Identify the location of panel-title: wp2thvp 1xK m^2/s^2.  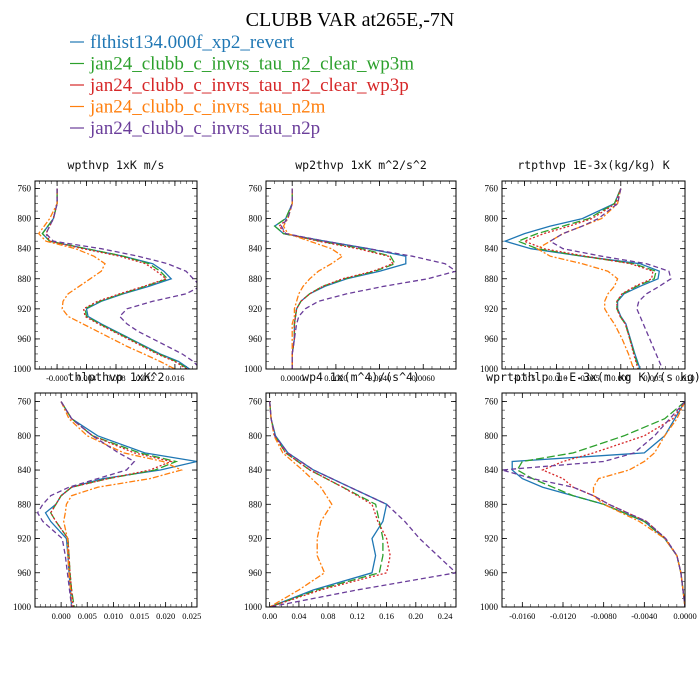
(361, 165).